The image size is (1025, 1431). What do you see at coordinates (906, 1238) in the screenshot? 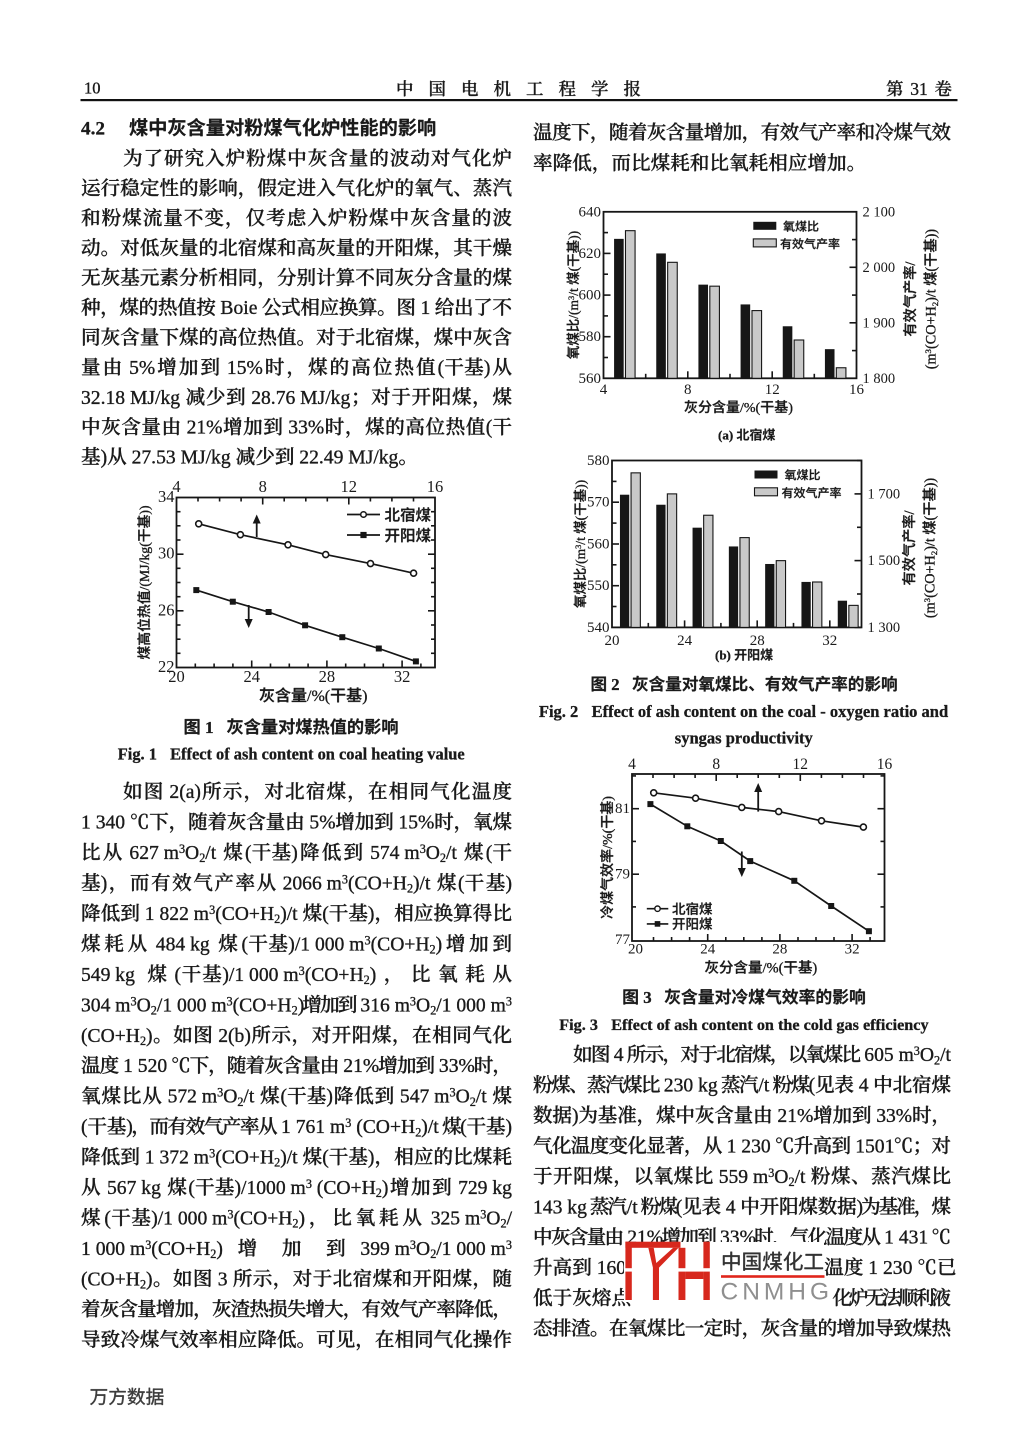
I see `svg-text: 1 431` at bounding box center [906, 1238].